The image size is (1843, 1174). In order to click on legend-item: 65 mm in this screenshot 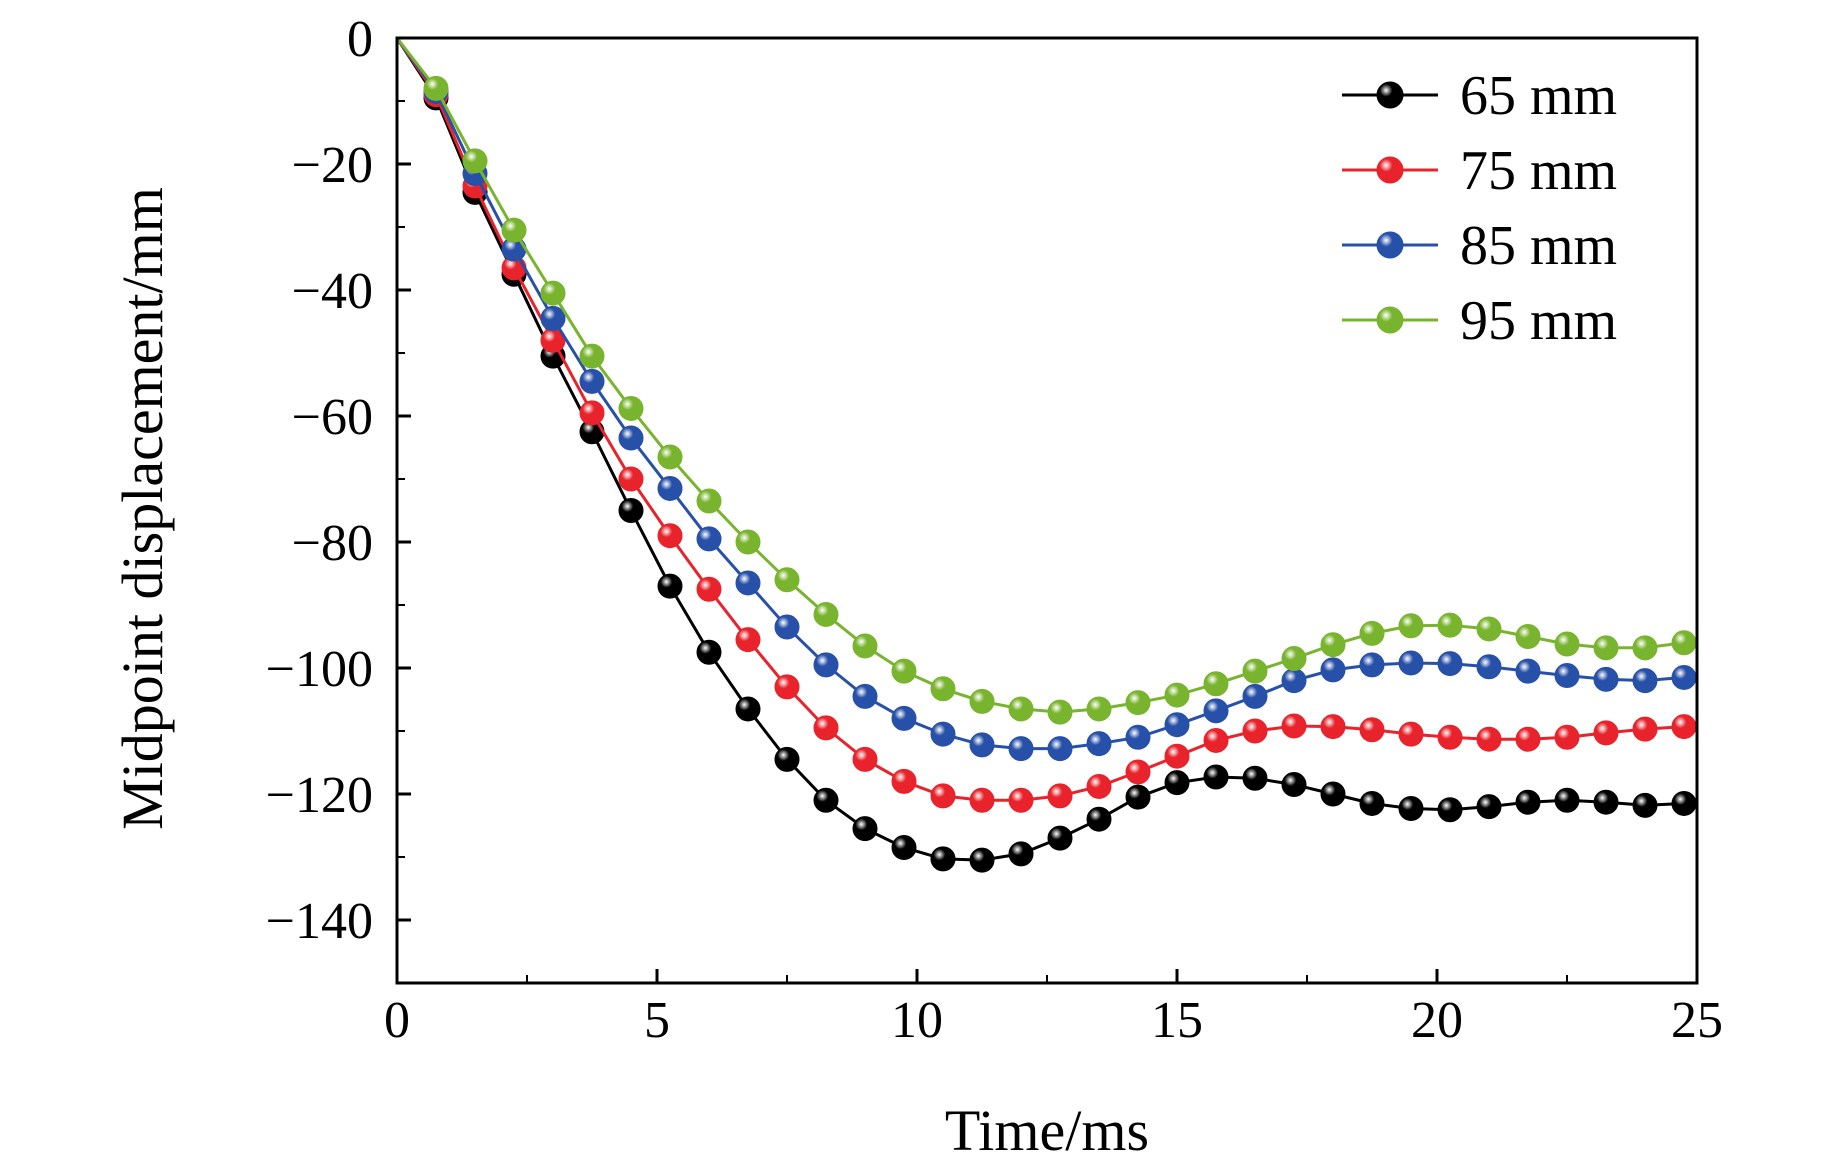, I will do `click(1479, 96)`.